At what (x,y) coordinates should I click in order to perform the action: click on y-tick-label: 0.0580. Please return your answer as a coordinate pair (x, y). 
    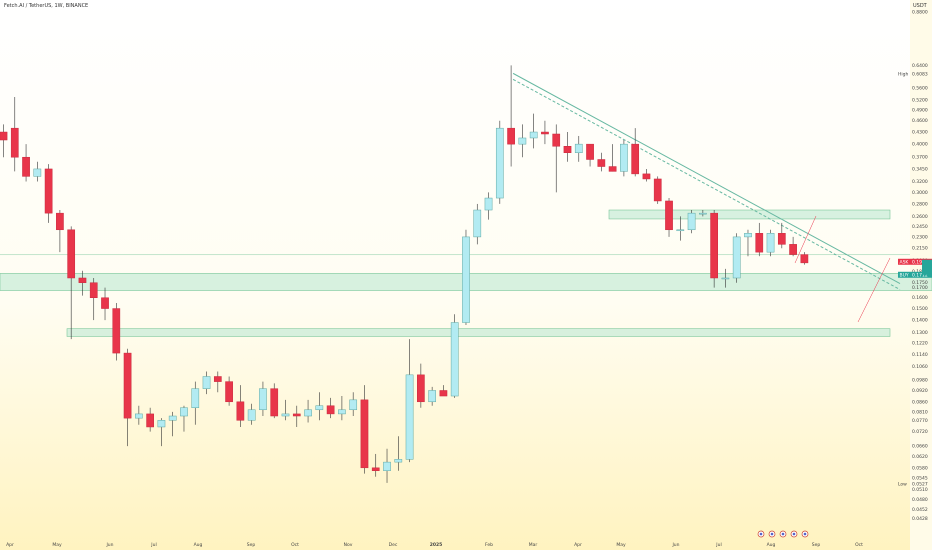
    Looking at the image, I should click on (920, 468).